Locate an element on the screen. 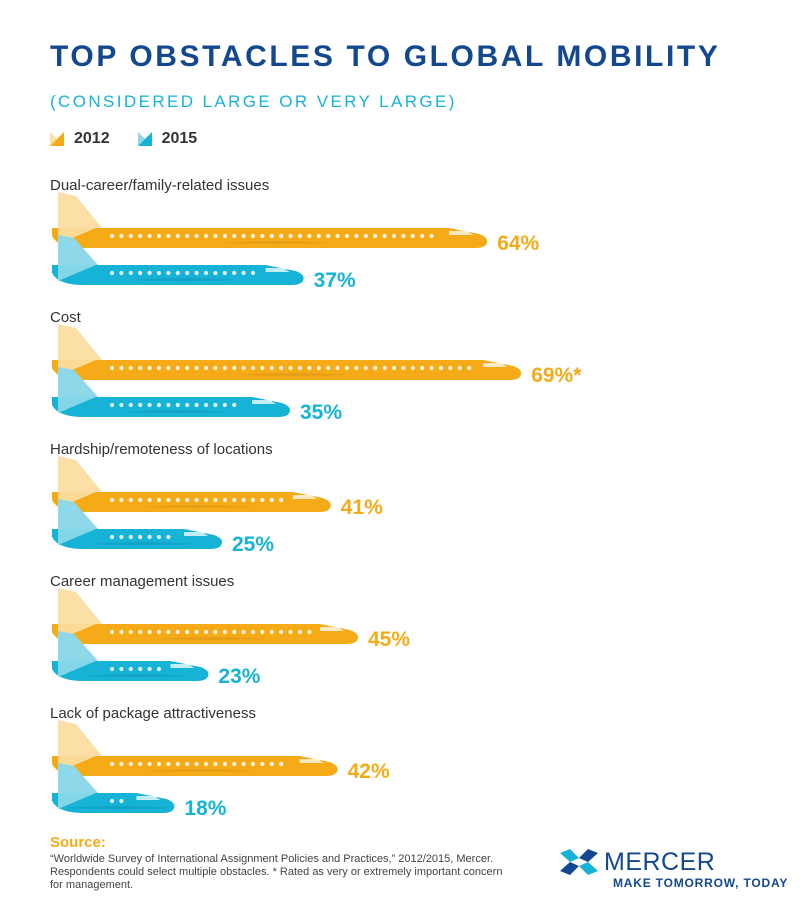 The width and height of the screenshot is (800, 915). value-label-2012: 45% is located at coordinates (389, 639).